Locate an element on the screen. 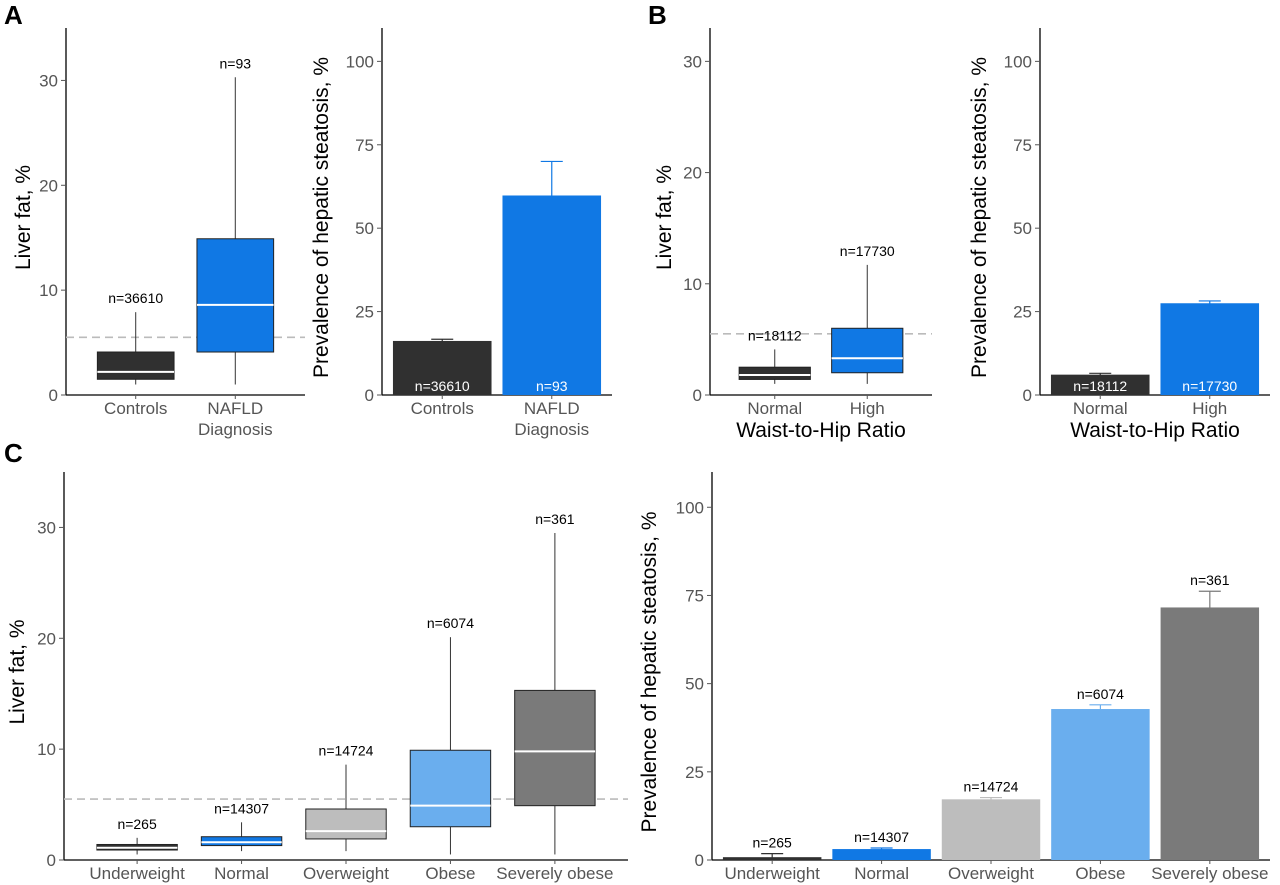  bar-0: n=18112 is located at coordinates (1100, 383).